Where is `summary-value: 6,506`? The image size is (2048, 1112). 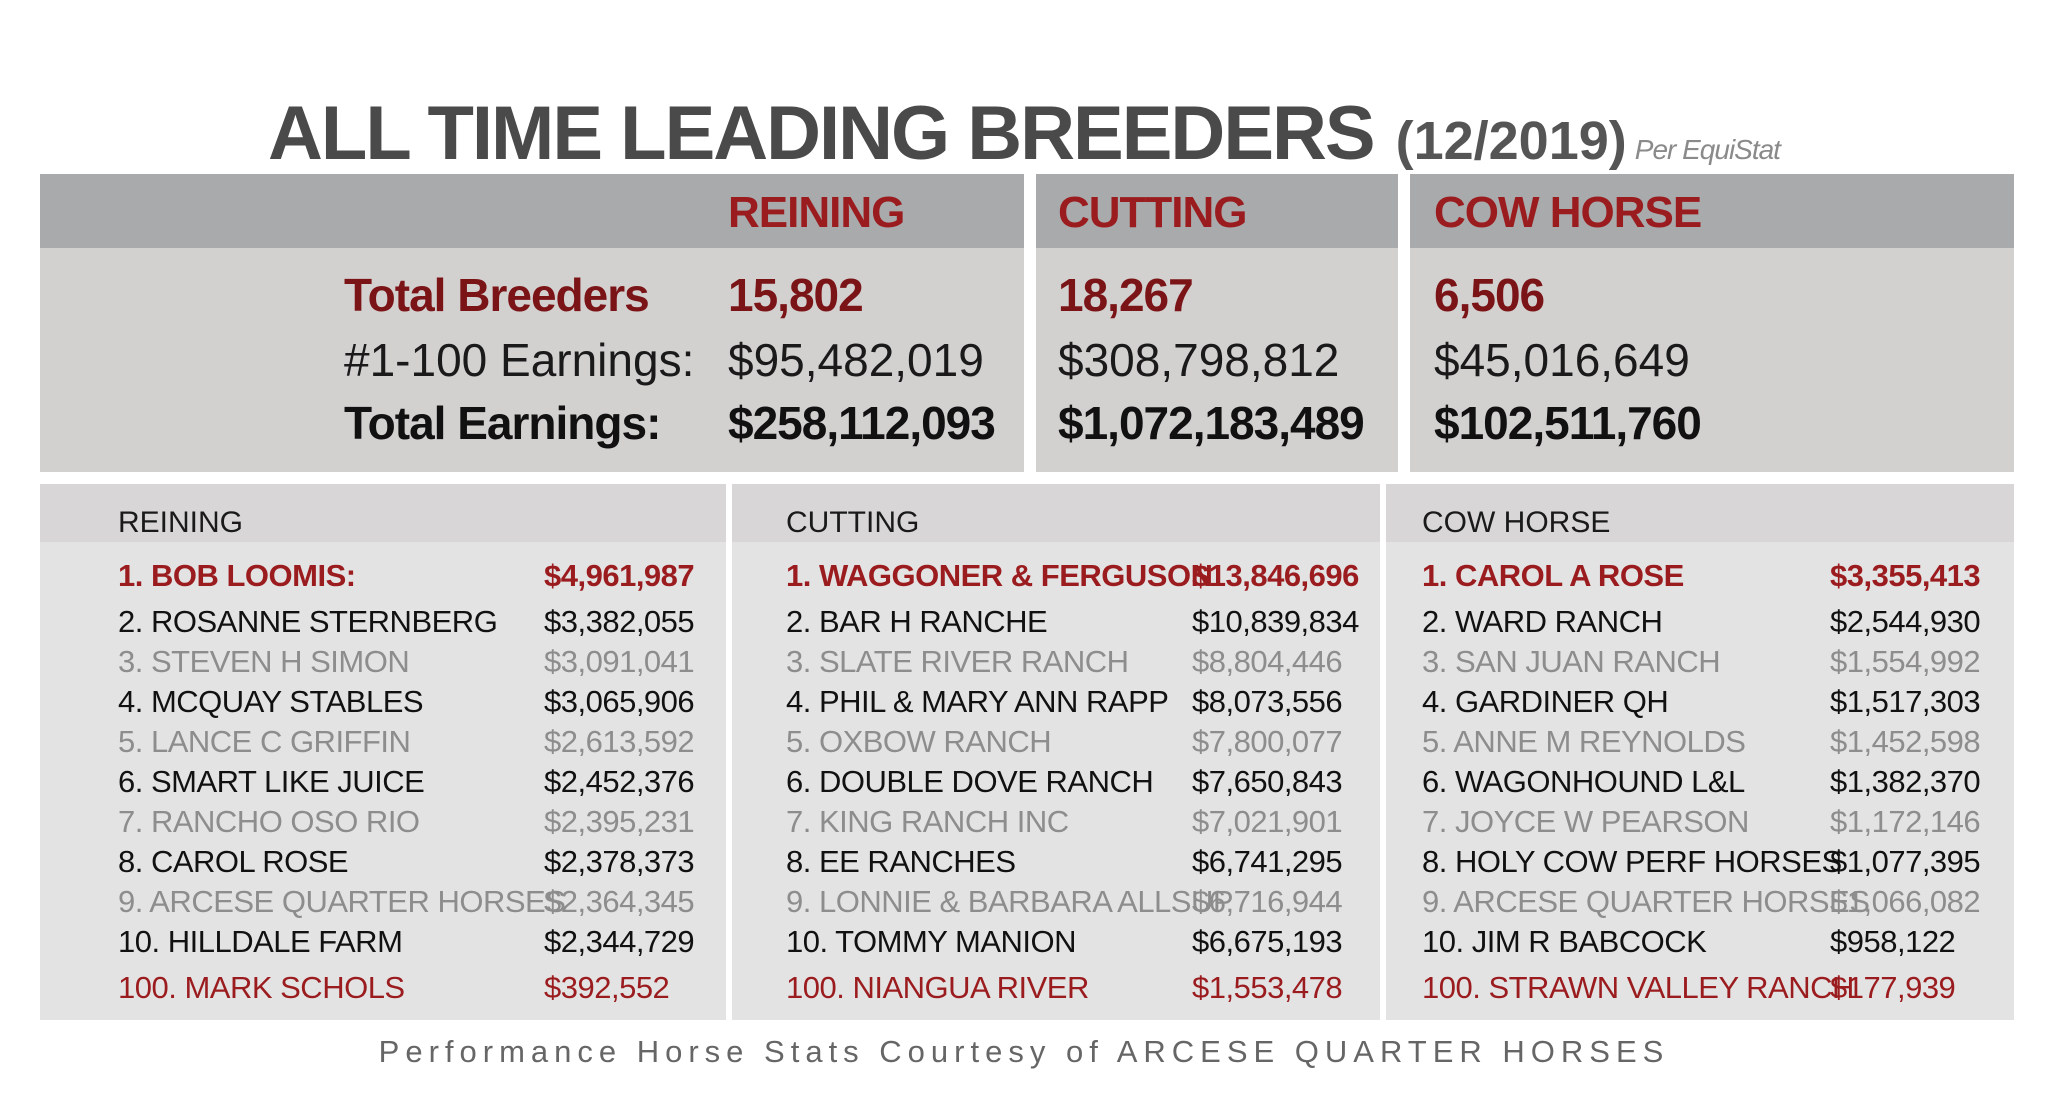 summary-value: 6,506 is located at coordinates (1489, 295).